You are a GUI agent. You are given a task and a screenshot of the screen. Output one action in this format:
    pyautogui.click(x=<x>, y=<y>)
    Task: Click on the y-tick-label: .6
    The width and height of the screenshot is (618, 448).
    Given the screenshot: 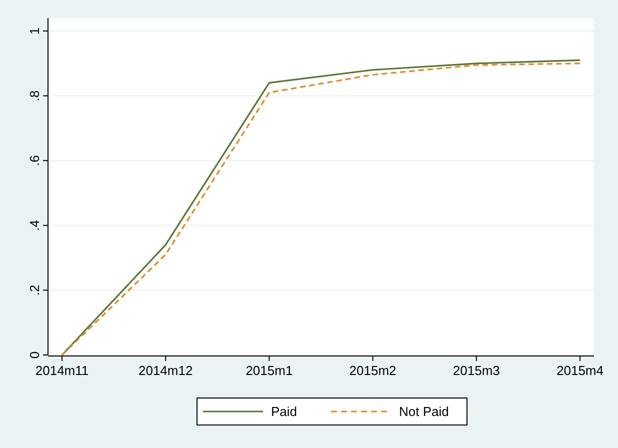 What is the action you would take?
    pyautogui.click(x=34, y=160)
    